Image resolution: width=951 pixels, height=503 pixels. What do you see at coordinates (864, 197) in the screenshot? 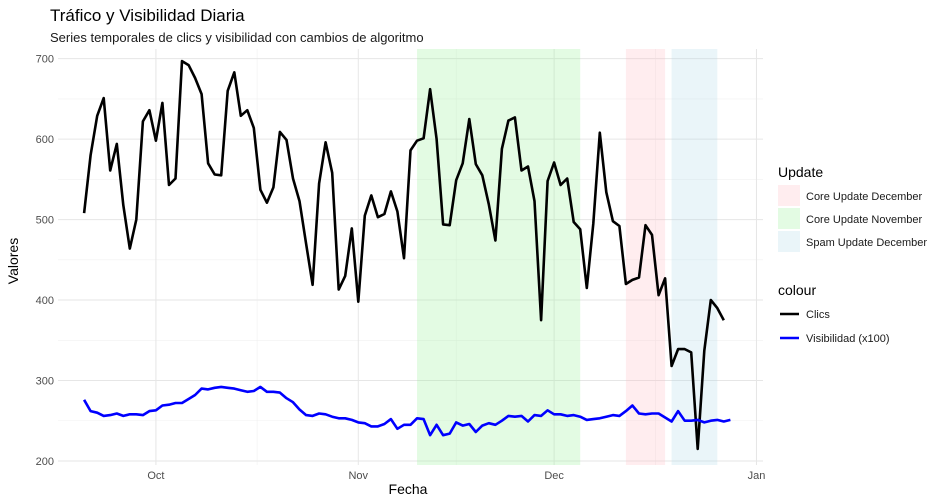
I see `legend-label: Core Update December` at bounding box center [864, 197].